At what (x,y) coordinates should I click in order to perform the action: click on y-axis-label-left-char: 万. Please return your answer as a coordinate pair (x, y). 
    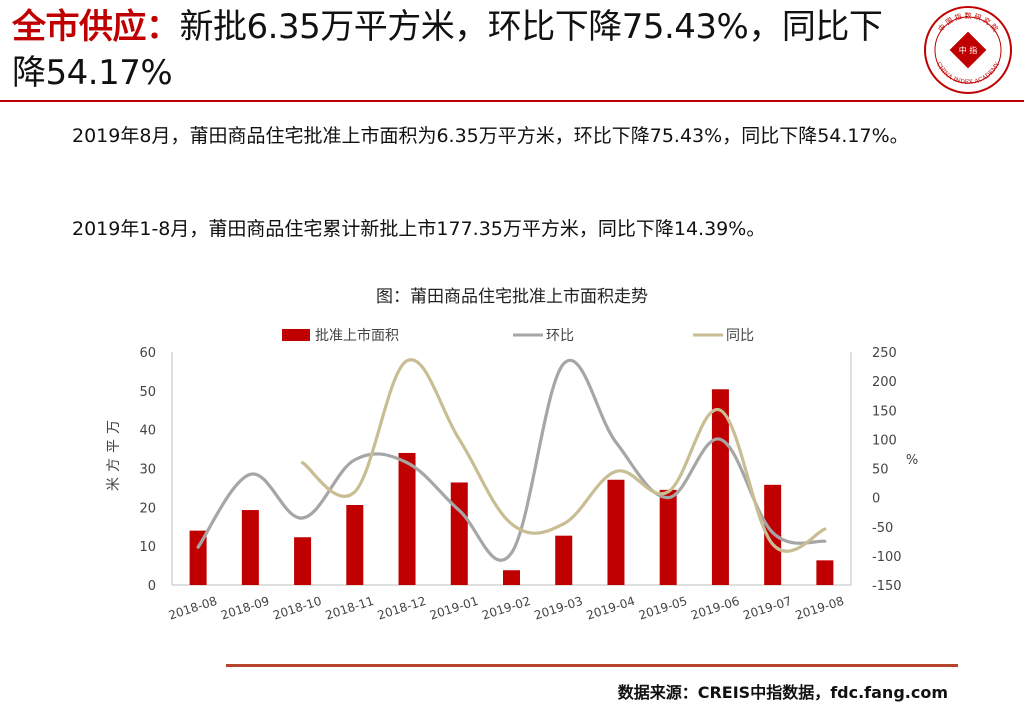
    Looking at the image, I should click on (114, 427).